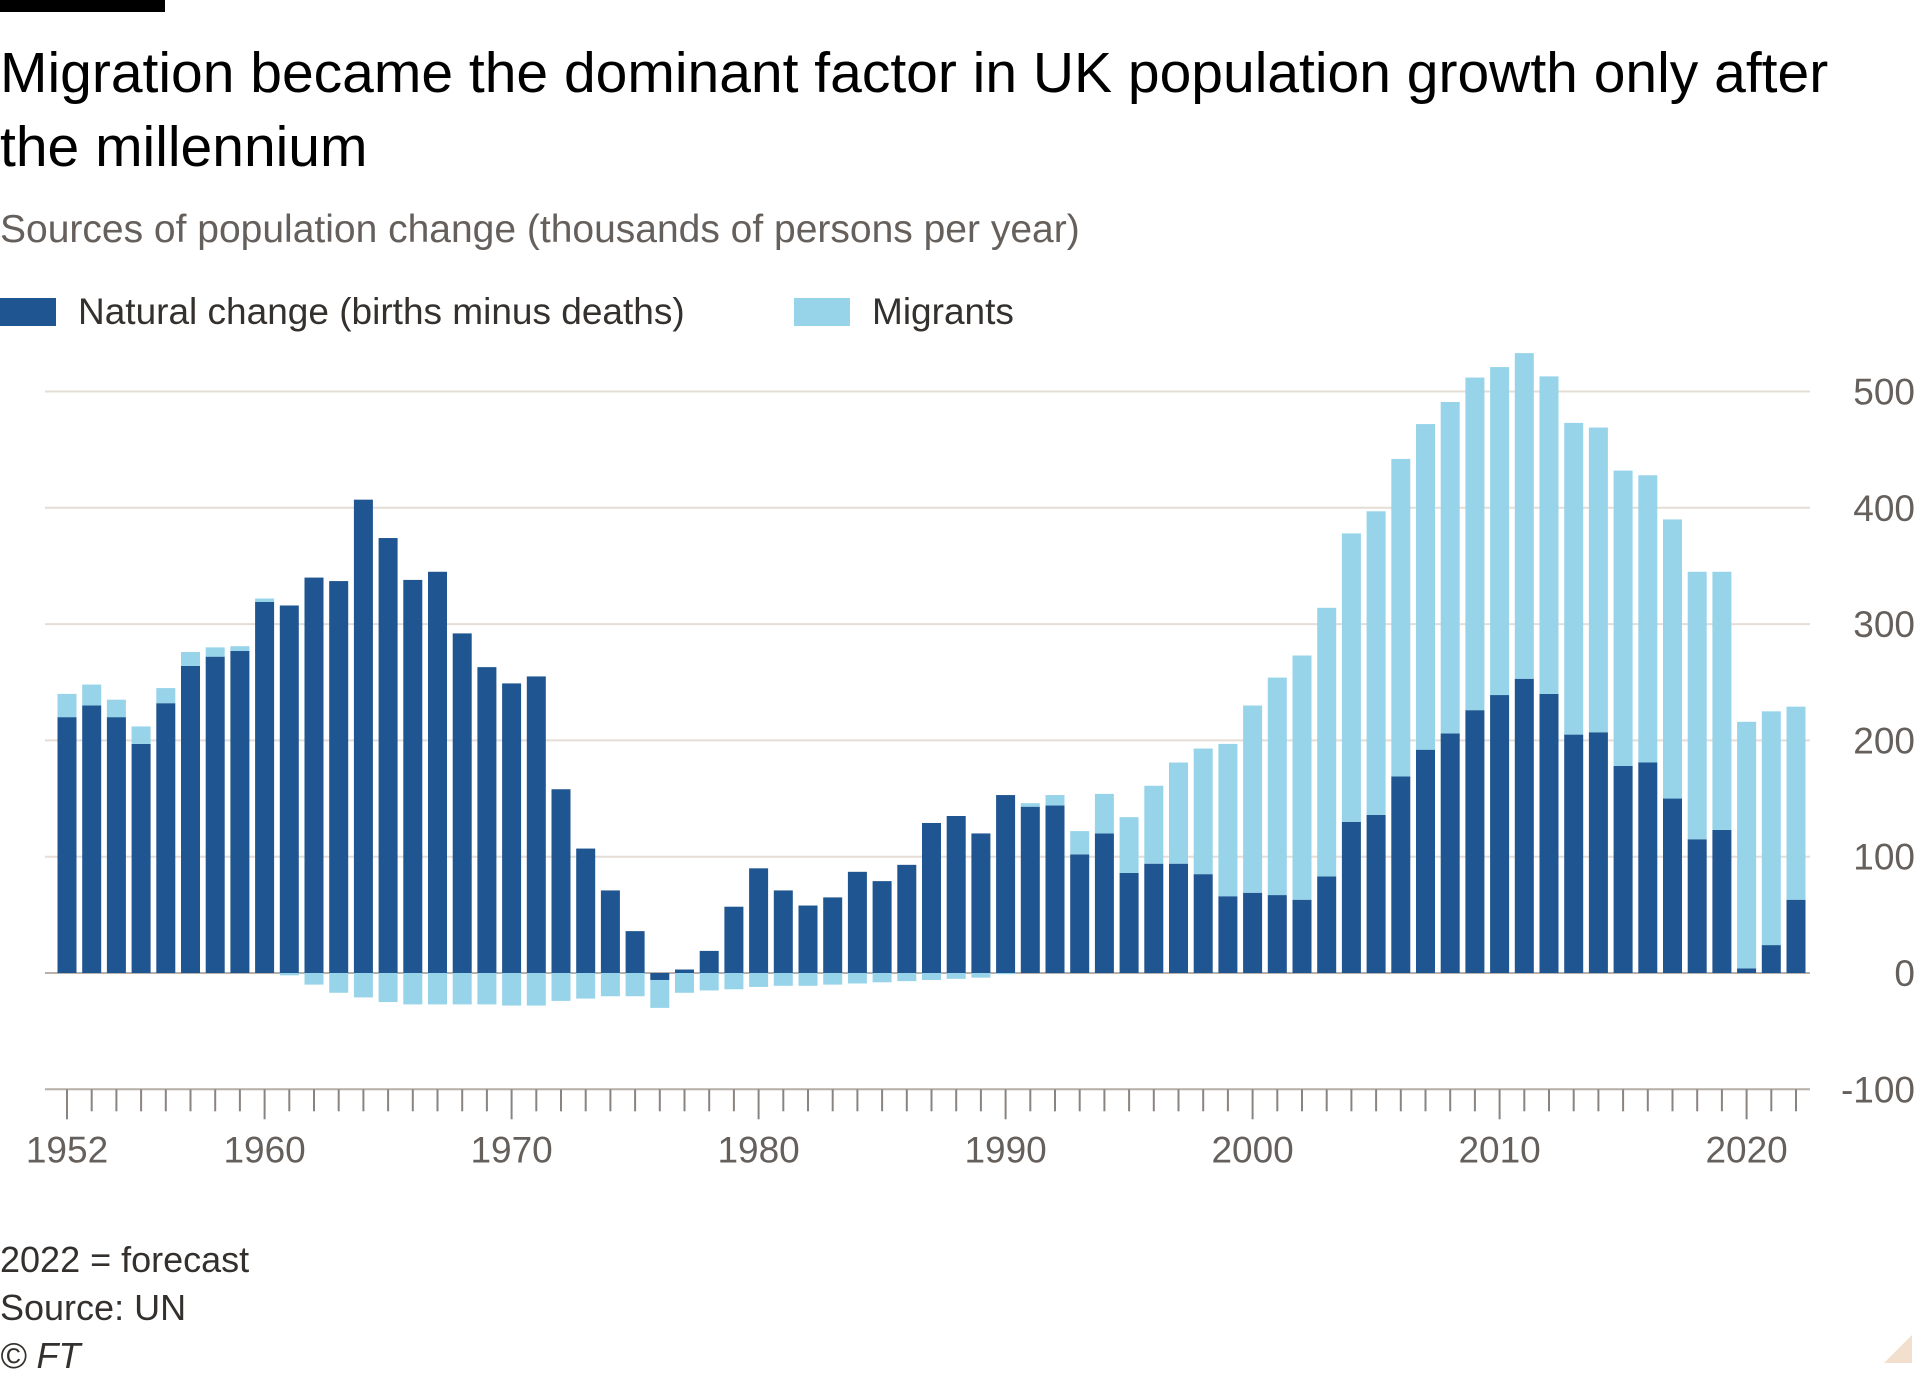 This screenshot has height=1379, width=1920. Describe the element at coordinates (536, 824) in the screenshot. I see `bar-natural-1971` at that location.